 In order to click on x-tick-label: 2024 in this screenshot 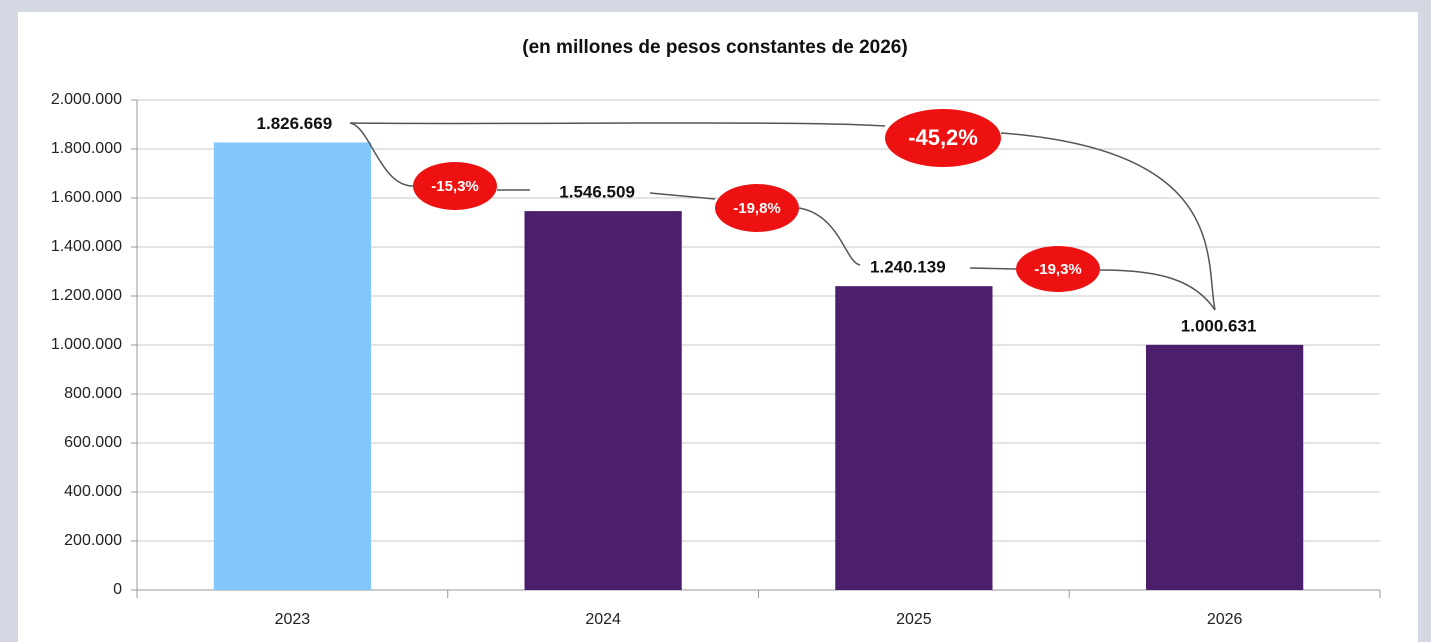, I will do `click(603, 619)`.